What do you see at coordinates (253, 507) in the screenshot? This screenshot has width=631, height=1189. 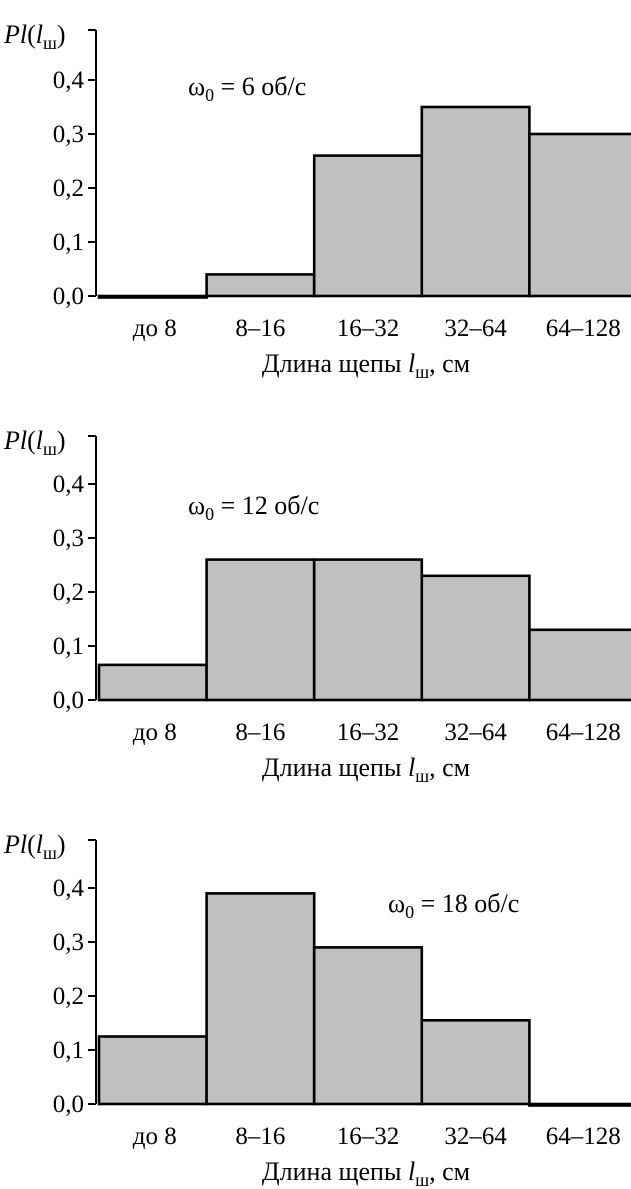 I see `omega-annotation: ω0 = 12 об/с` at bounding box center [253, 507].